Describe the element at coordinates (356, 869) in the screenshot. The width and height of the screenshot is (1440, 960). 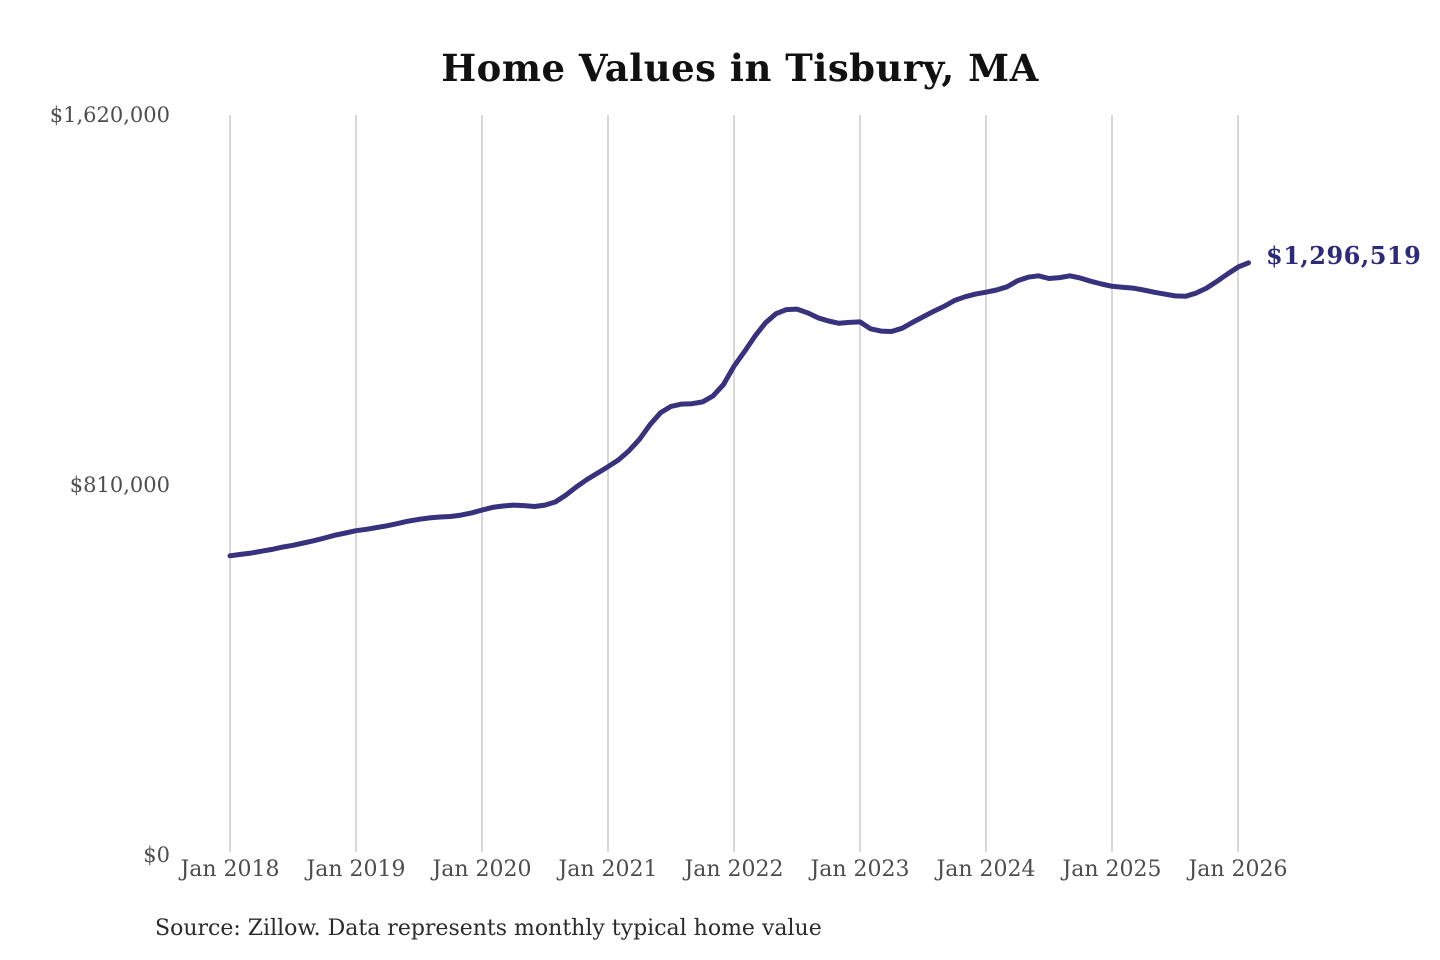
I see `x-axis-tick-label: Jan 2019` at that location.